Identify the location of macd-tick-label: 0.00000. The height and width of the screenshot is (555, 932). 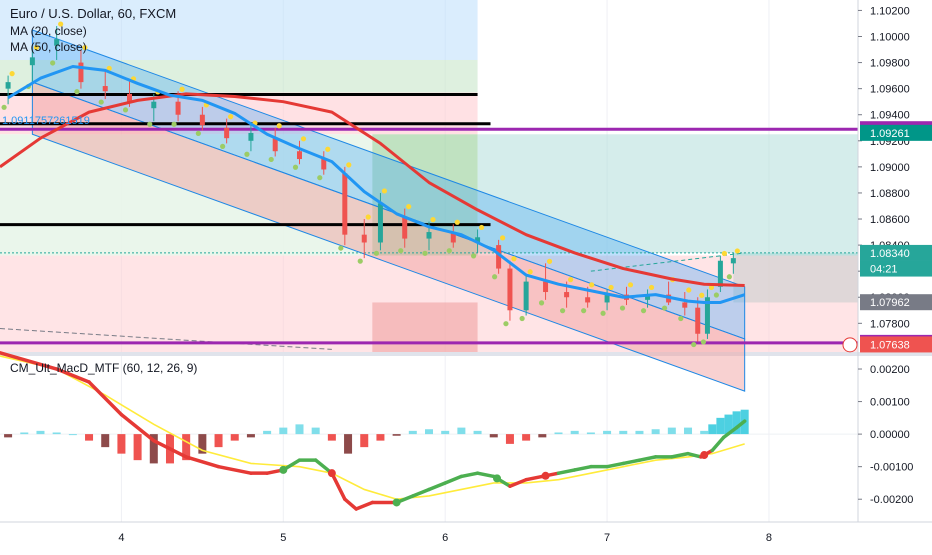
(890, 435).